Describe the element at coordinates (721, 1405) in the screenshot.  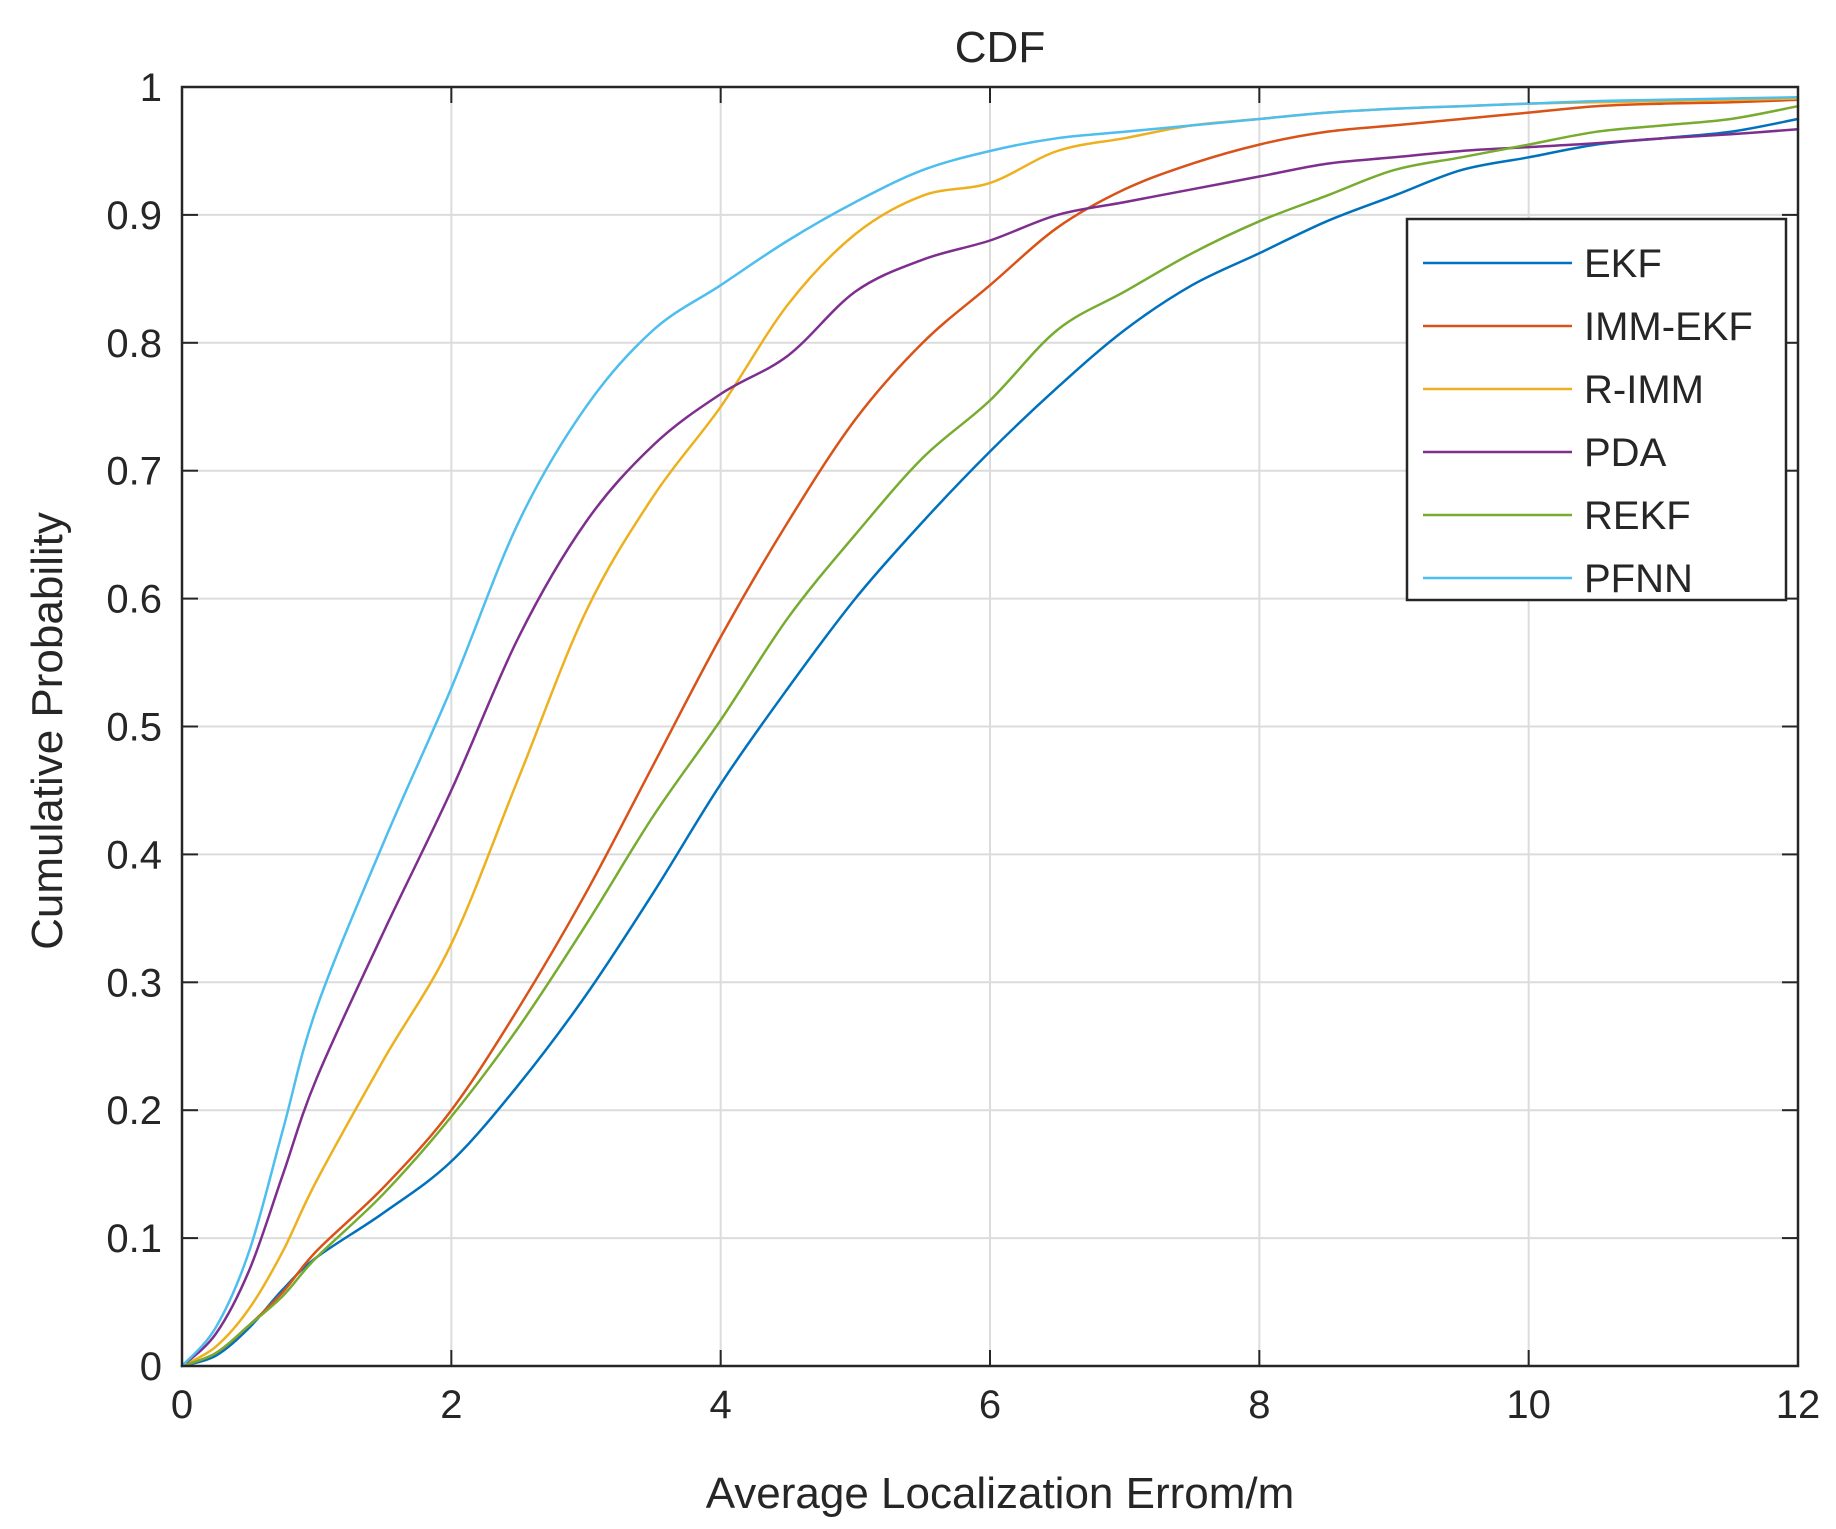
I see `x-tick-label: 4` at that location.